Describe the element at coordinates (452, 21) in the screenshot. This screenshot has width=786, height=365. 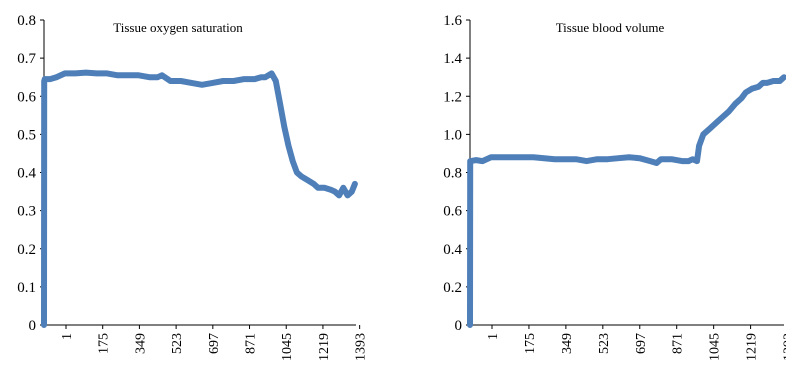
I see `y-tick-label: 1.6` at that location.